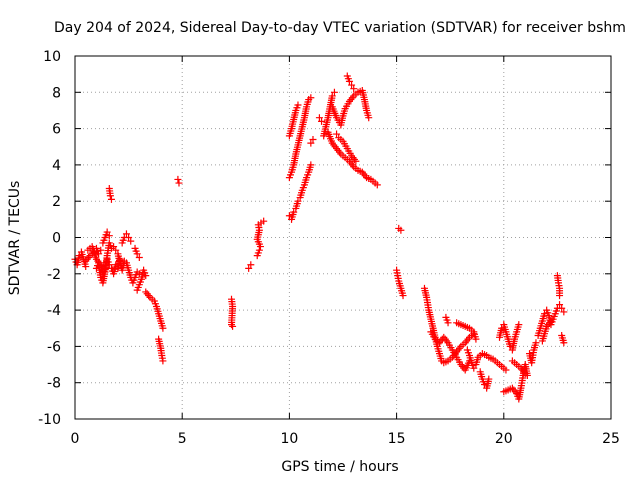 The height and width of the screenshot is (480, 640). Describe the element at coordinates (56, 130) in the screenshot. I see `y-tick-label: 6` at that location.